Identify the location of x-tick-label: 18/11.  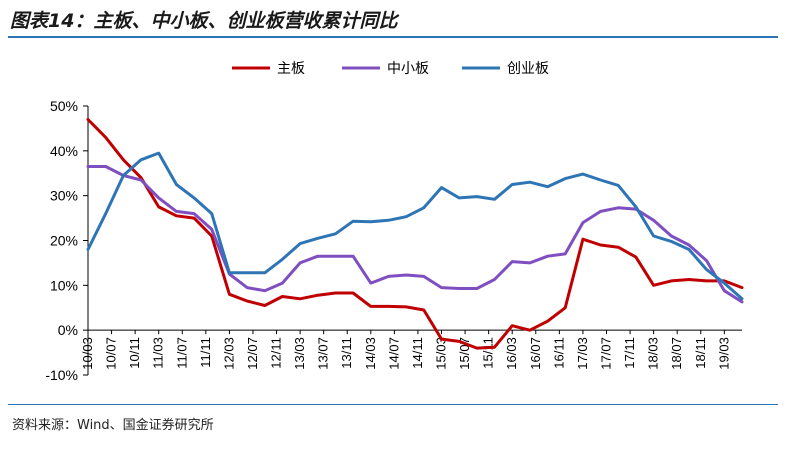
(700, 353).